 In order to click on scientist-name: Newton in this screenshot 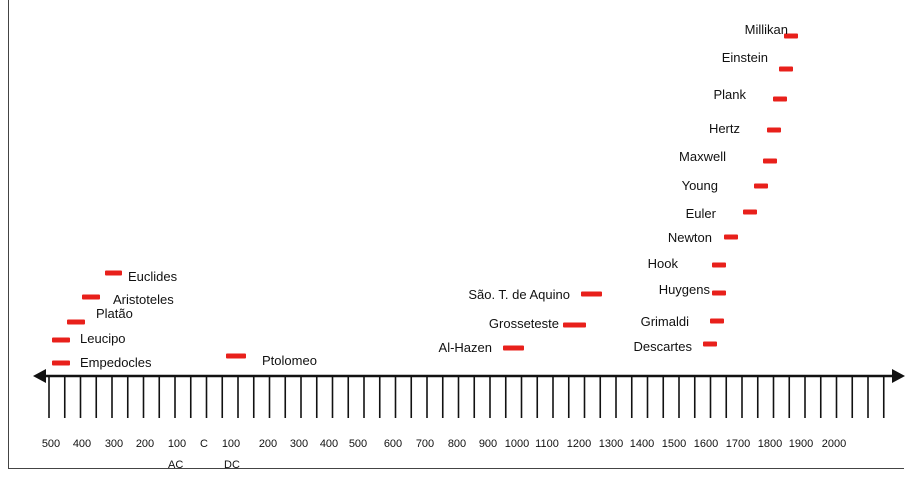, I will do `click(690, 237)`.